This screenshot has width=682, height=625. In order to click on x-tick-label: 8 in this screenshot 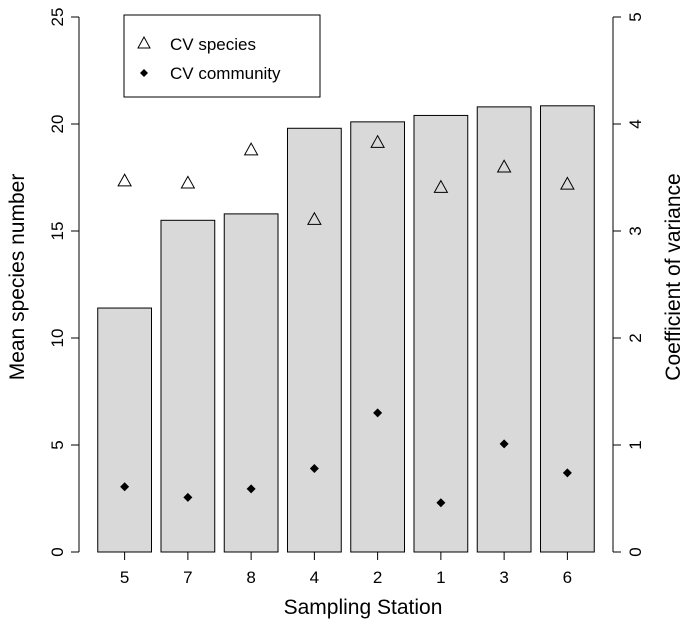, I will do `click(250, 577)`.